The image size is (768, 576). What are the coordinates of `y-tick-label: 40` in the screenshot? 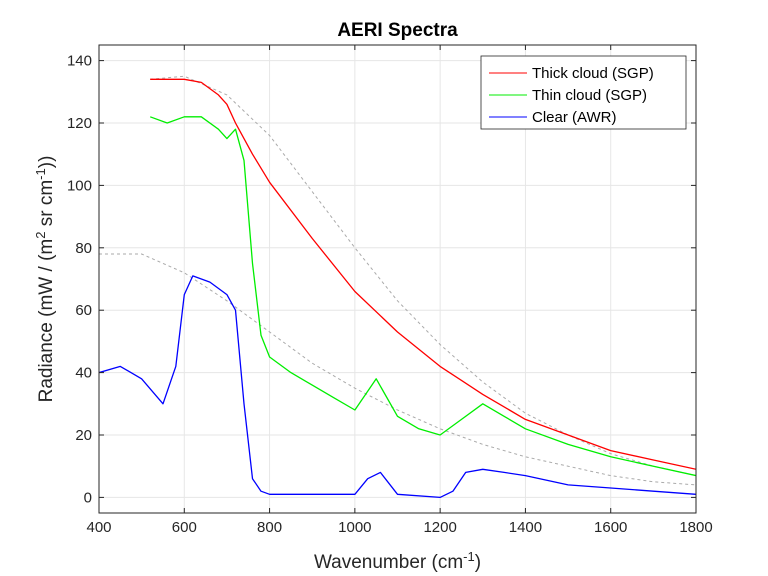 It's located at (83, 373).